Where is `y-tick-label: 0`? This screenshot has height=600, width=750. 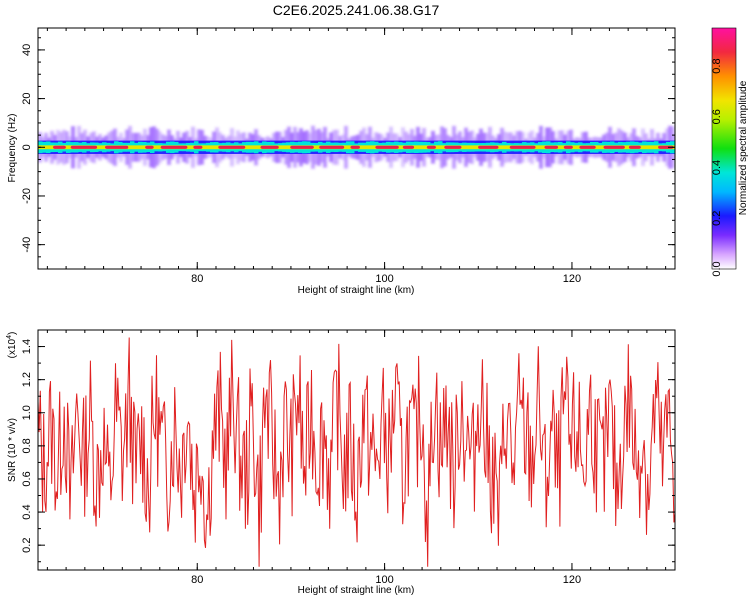
y-tick-label: 0 is located at coordinates (27, 147).